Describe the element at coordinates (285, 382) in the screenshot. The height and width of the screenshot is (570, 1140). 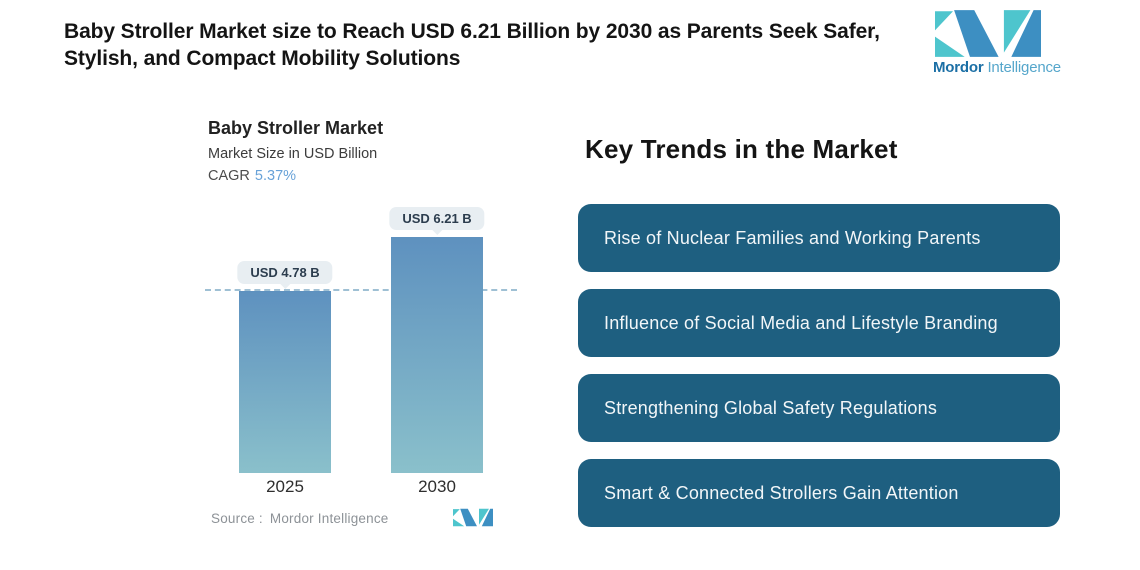
I see `bar-2025` at that location.